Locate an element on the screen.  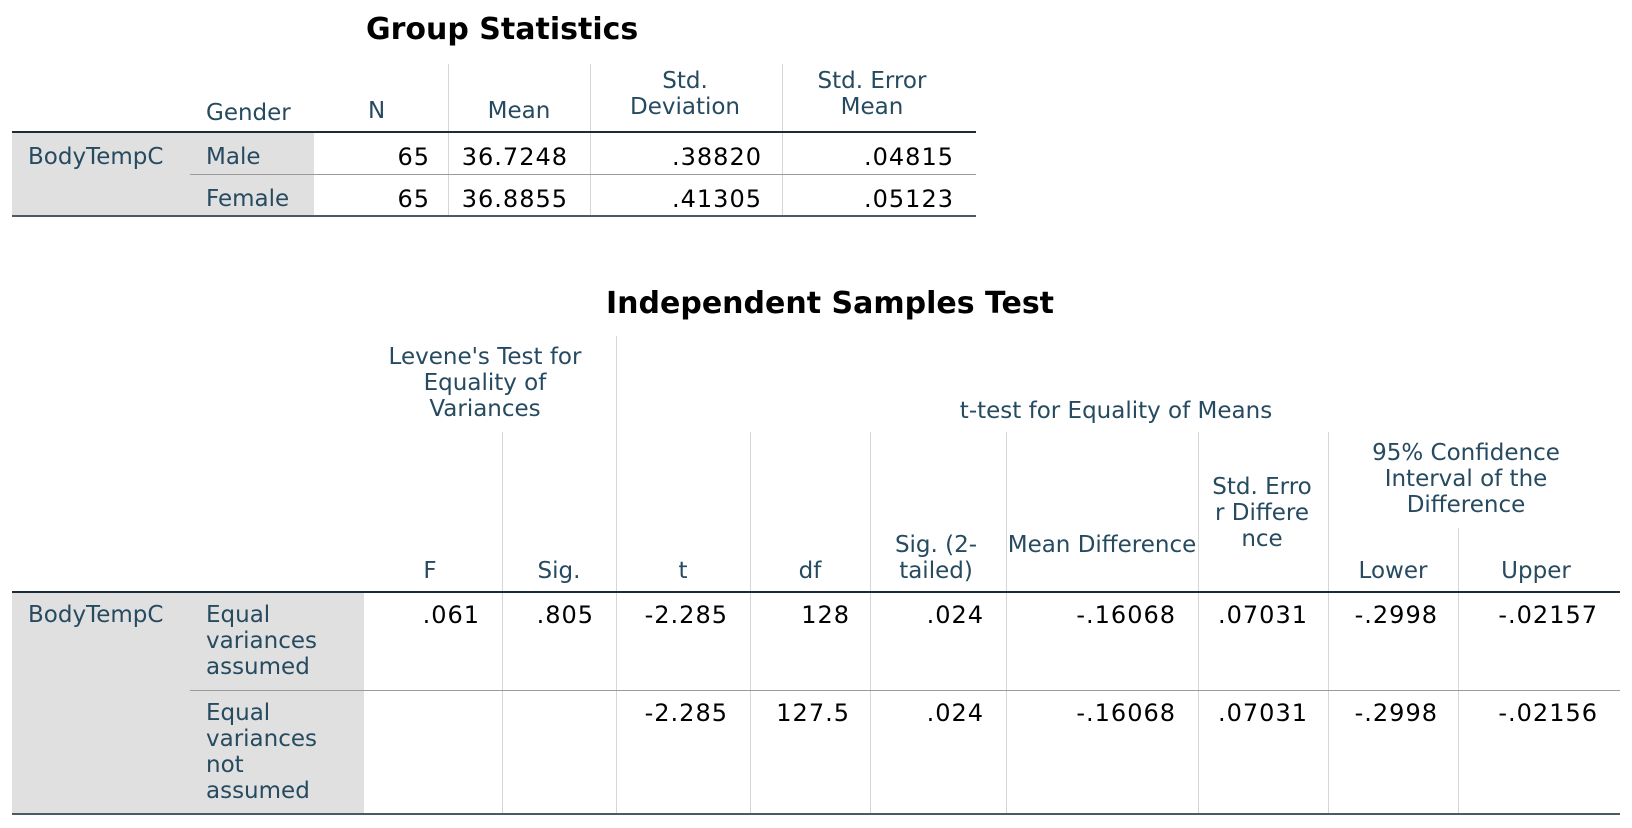
ist-header-df: df is located at coordinates (810, 571).